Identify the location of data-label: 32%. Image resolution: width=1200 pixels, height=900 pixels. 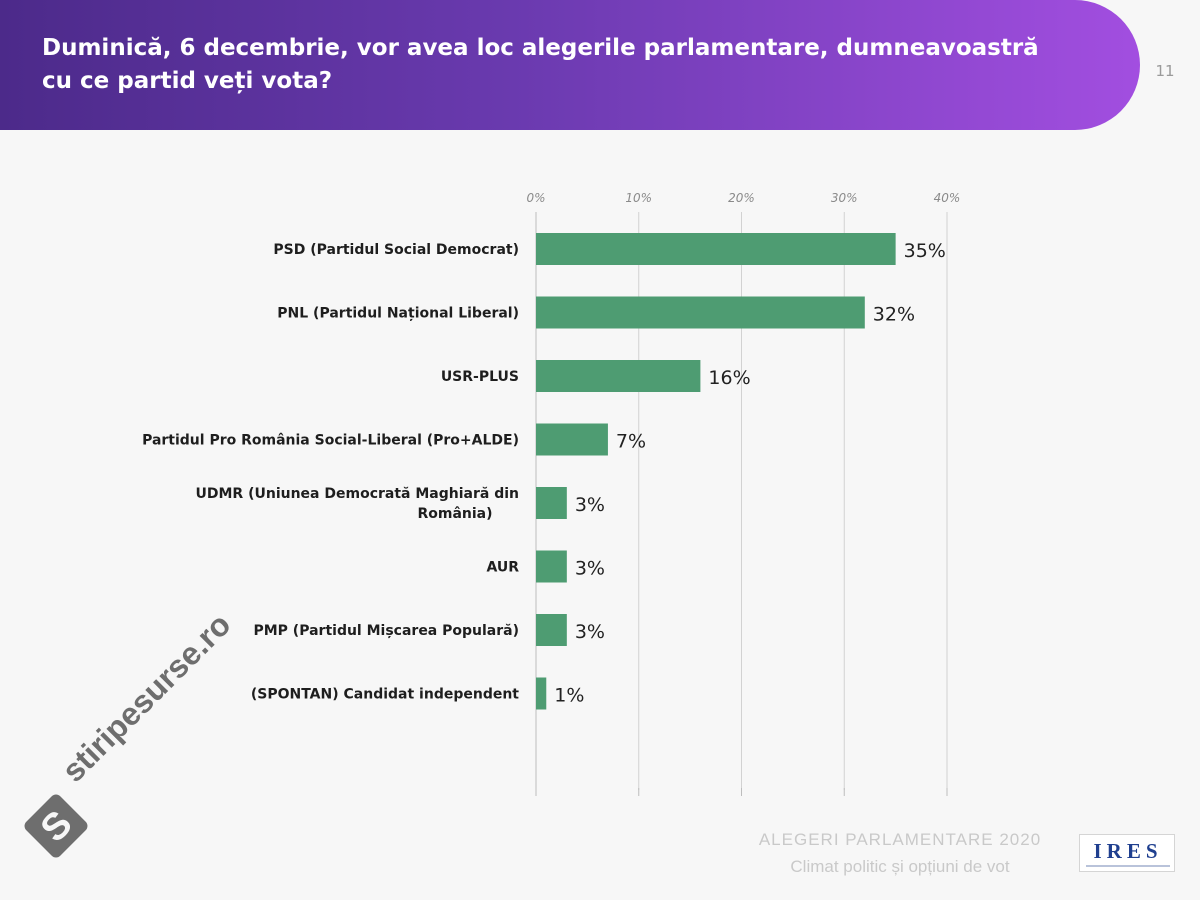
(894, 315).